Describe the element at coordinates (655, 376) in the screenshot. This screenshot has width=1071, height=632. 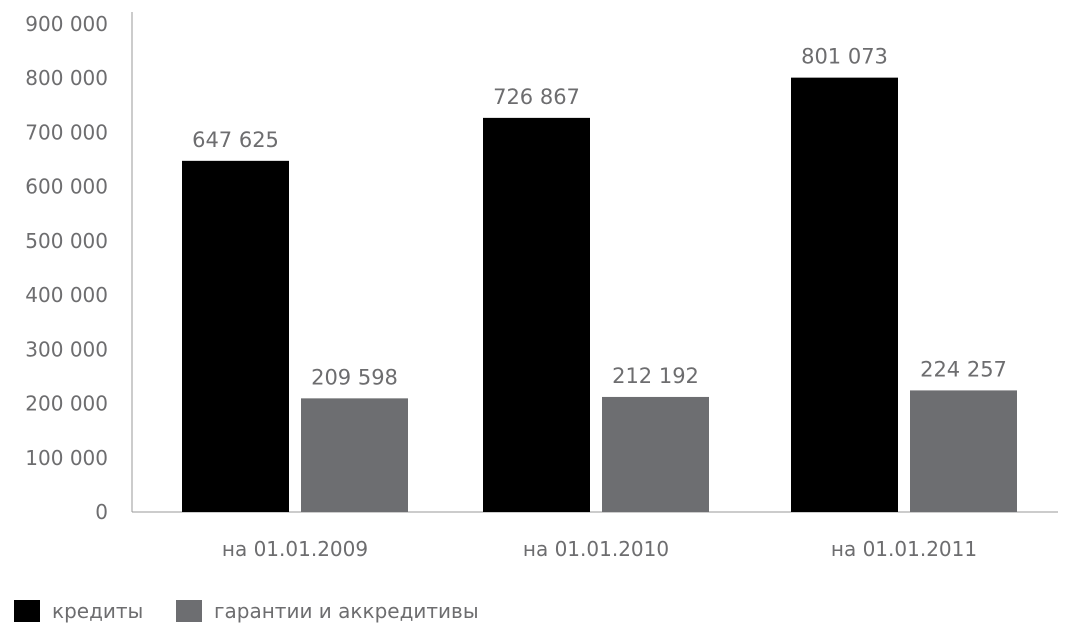
I see `bar-value-label: 212 192` at that location.